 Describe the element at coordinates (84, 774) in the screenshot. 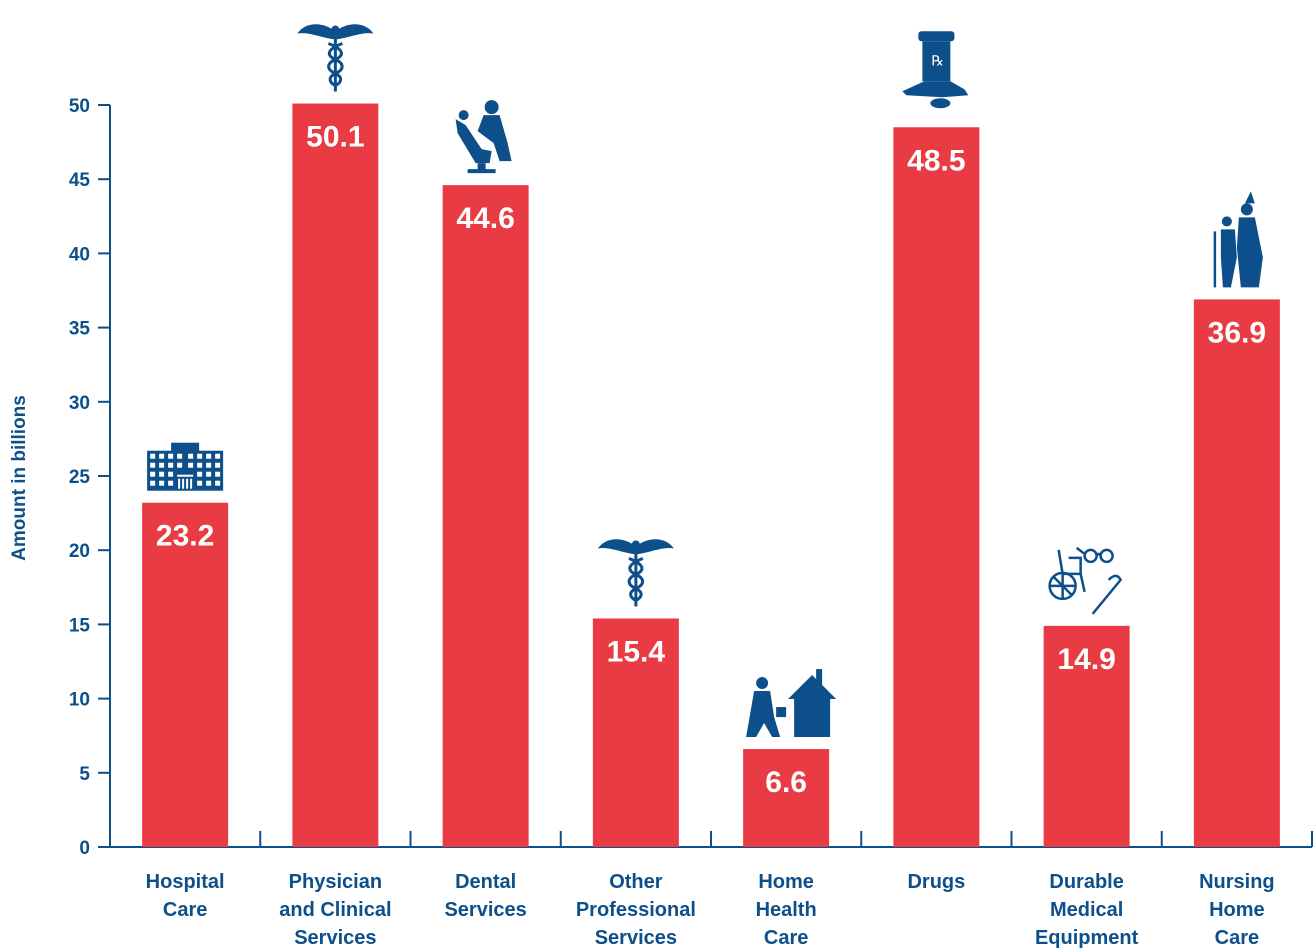

I see `y-tick-label: 5` at that location.